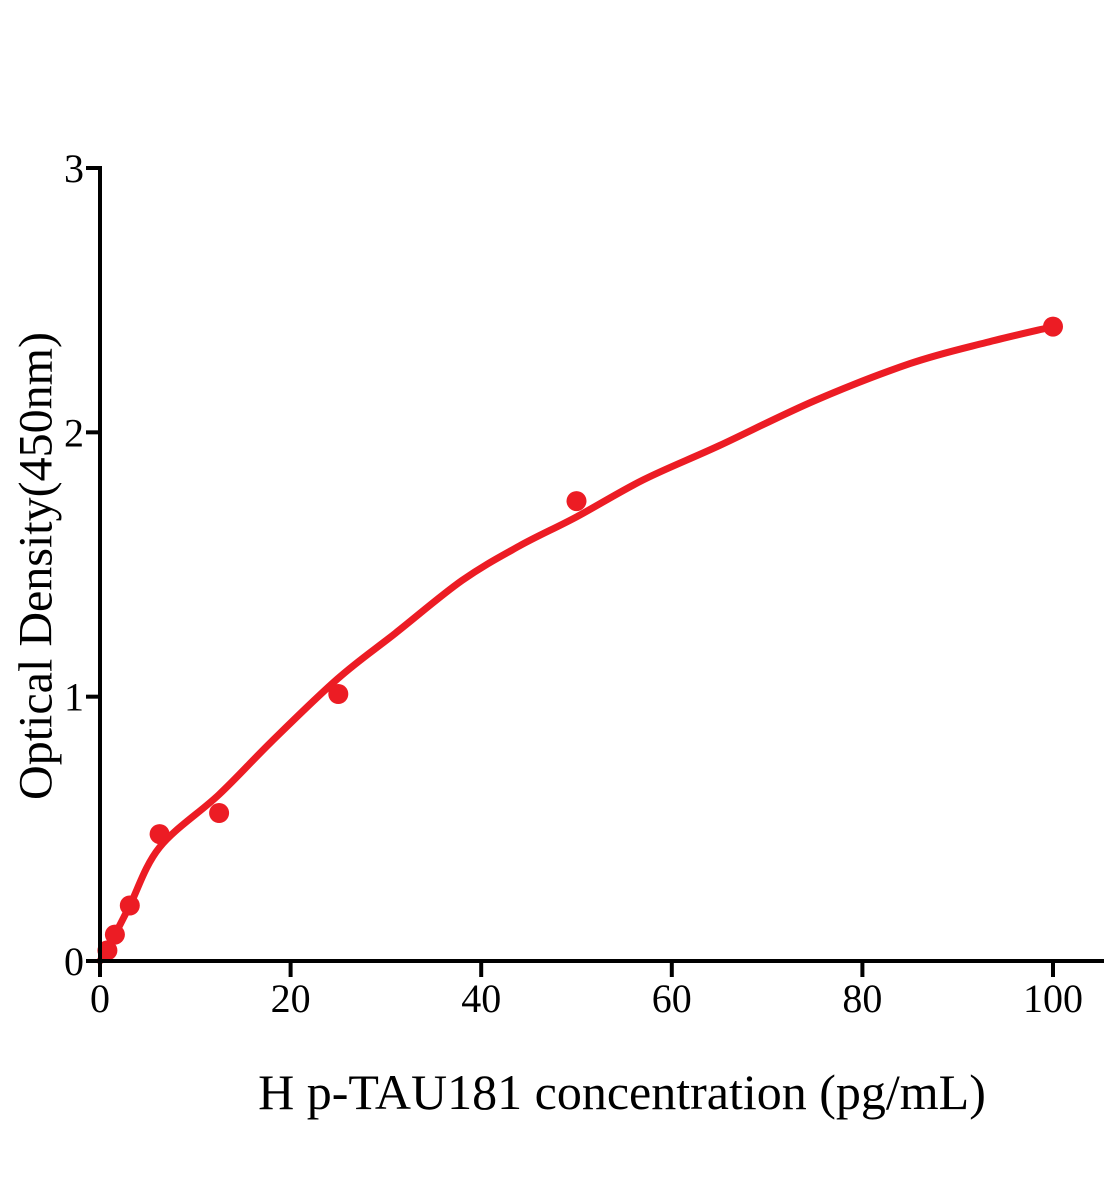 This screenshot has width=1104, height=1200. I want to click on y-tick-label: 2, so click(74, 432).